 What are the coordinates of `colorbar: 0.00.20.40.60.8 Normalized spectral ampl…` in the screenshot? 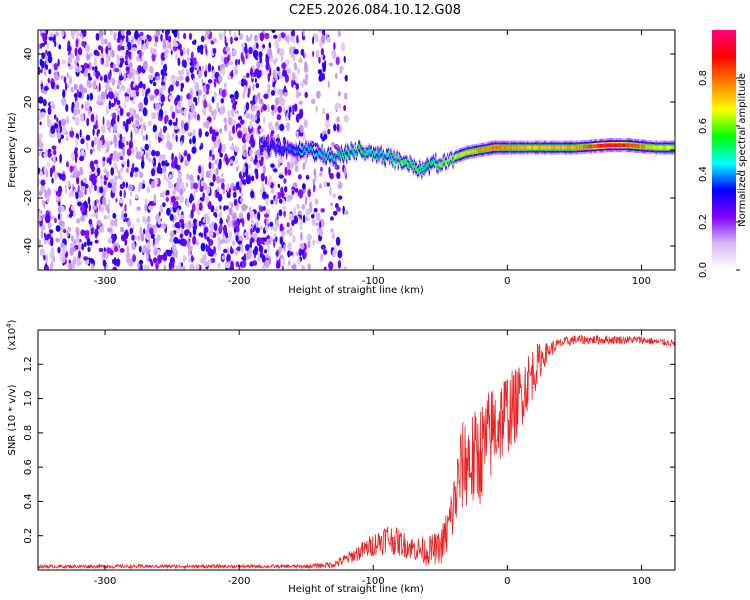 It's located at (723, 154).